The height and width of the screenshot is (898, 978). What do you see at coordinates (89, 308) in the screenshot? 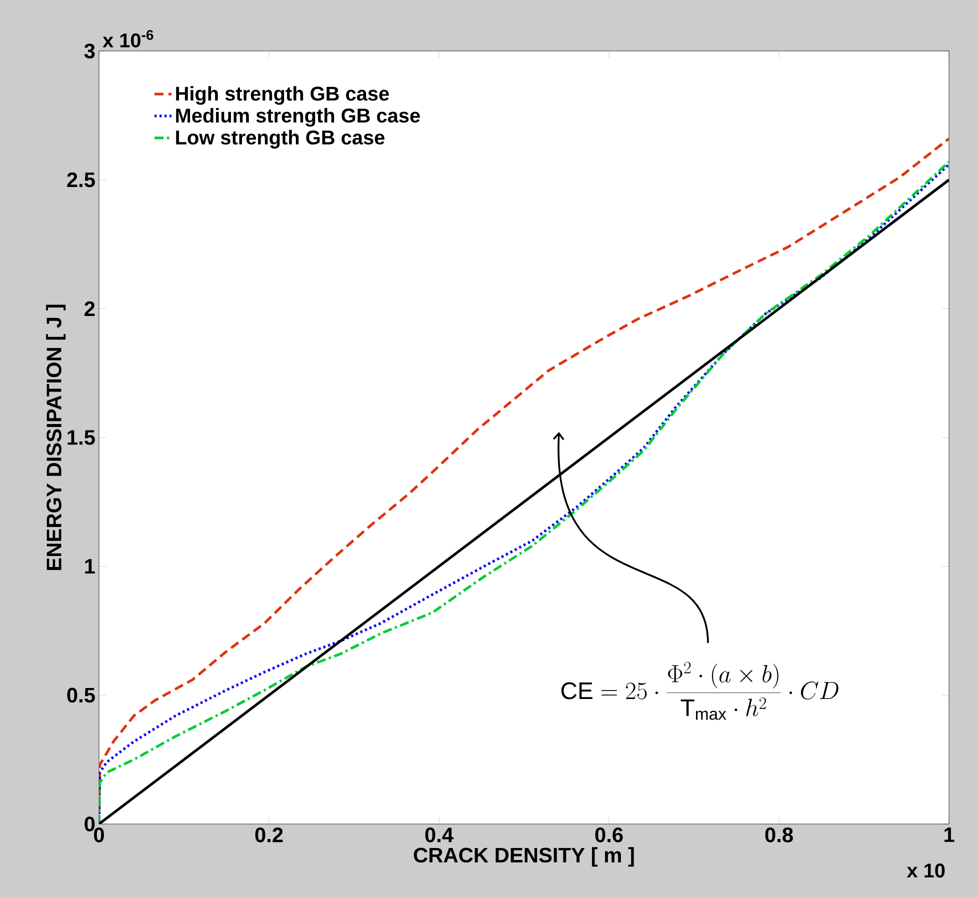
I see `y-tick-label: 2` at bounding box center [89, 308].